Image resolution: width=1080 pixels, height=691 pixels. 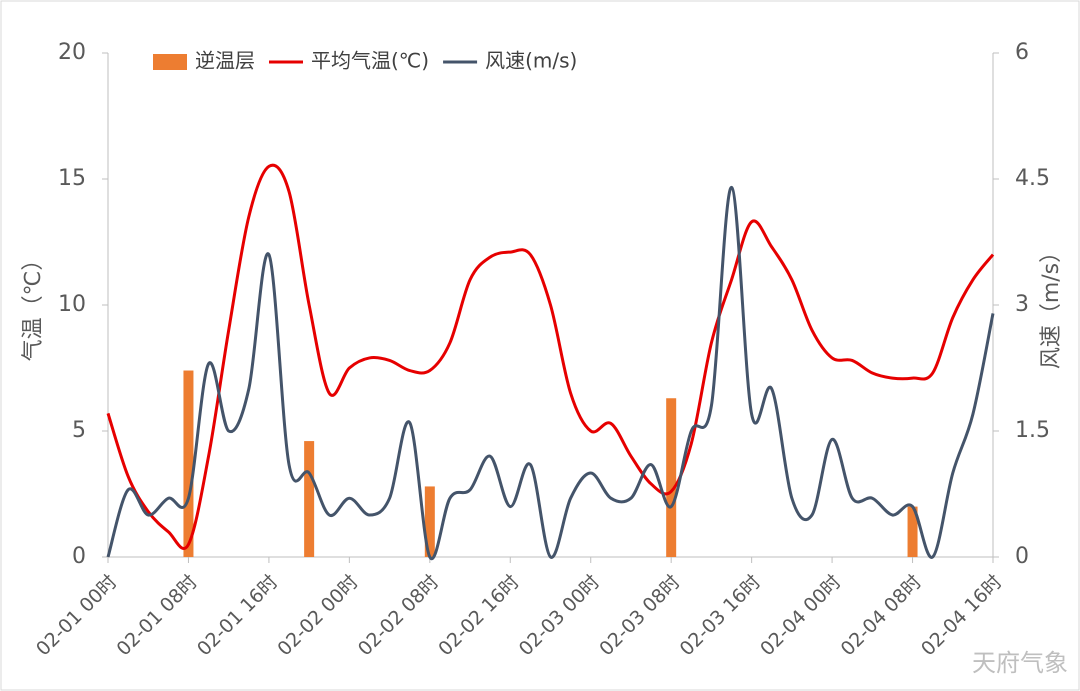 What do you see at coordinates (1022, 556) in the screenshot?
I see `y2-tick-label: 0` at bounding box center [1022, 556].